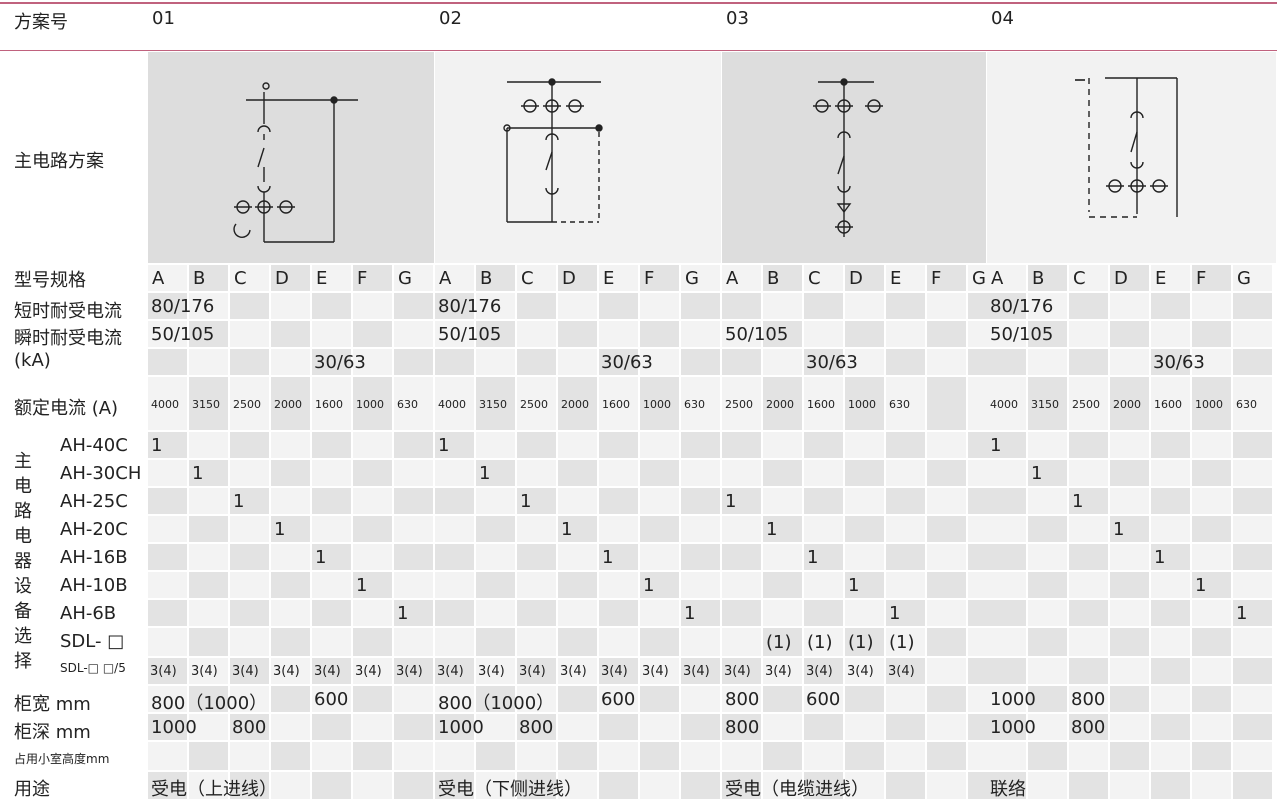  What do you see at coordinates (240, 278) in the screenshot?
I see `model-letter: C` at bounding box center [240, 278].